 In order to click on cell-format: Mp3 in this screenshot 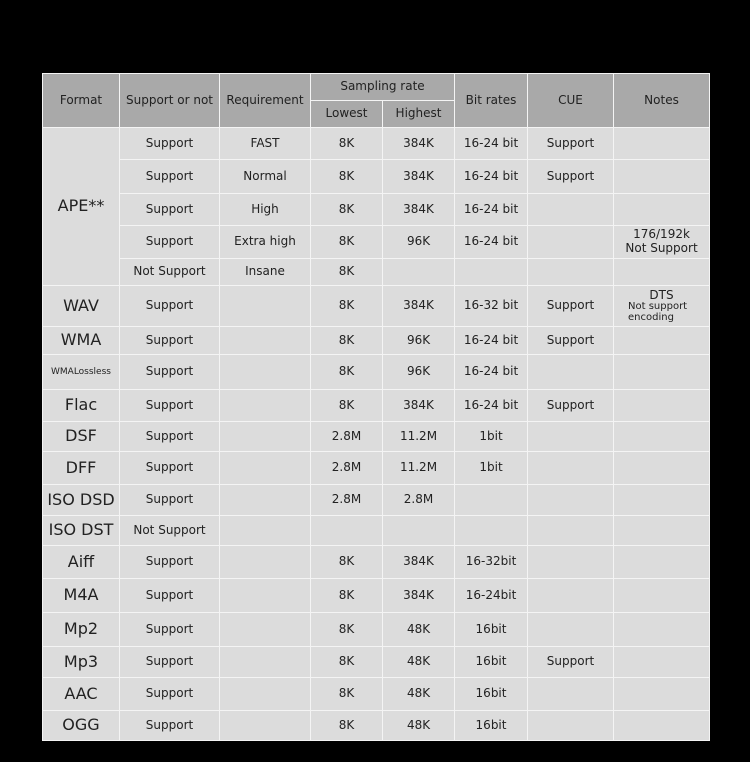, I will do `click(81, 662)`.